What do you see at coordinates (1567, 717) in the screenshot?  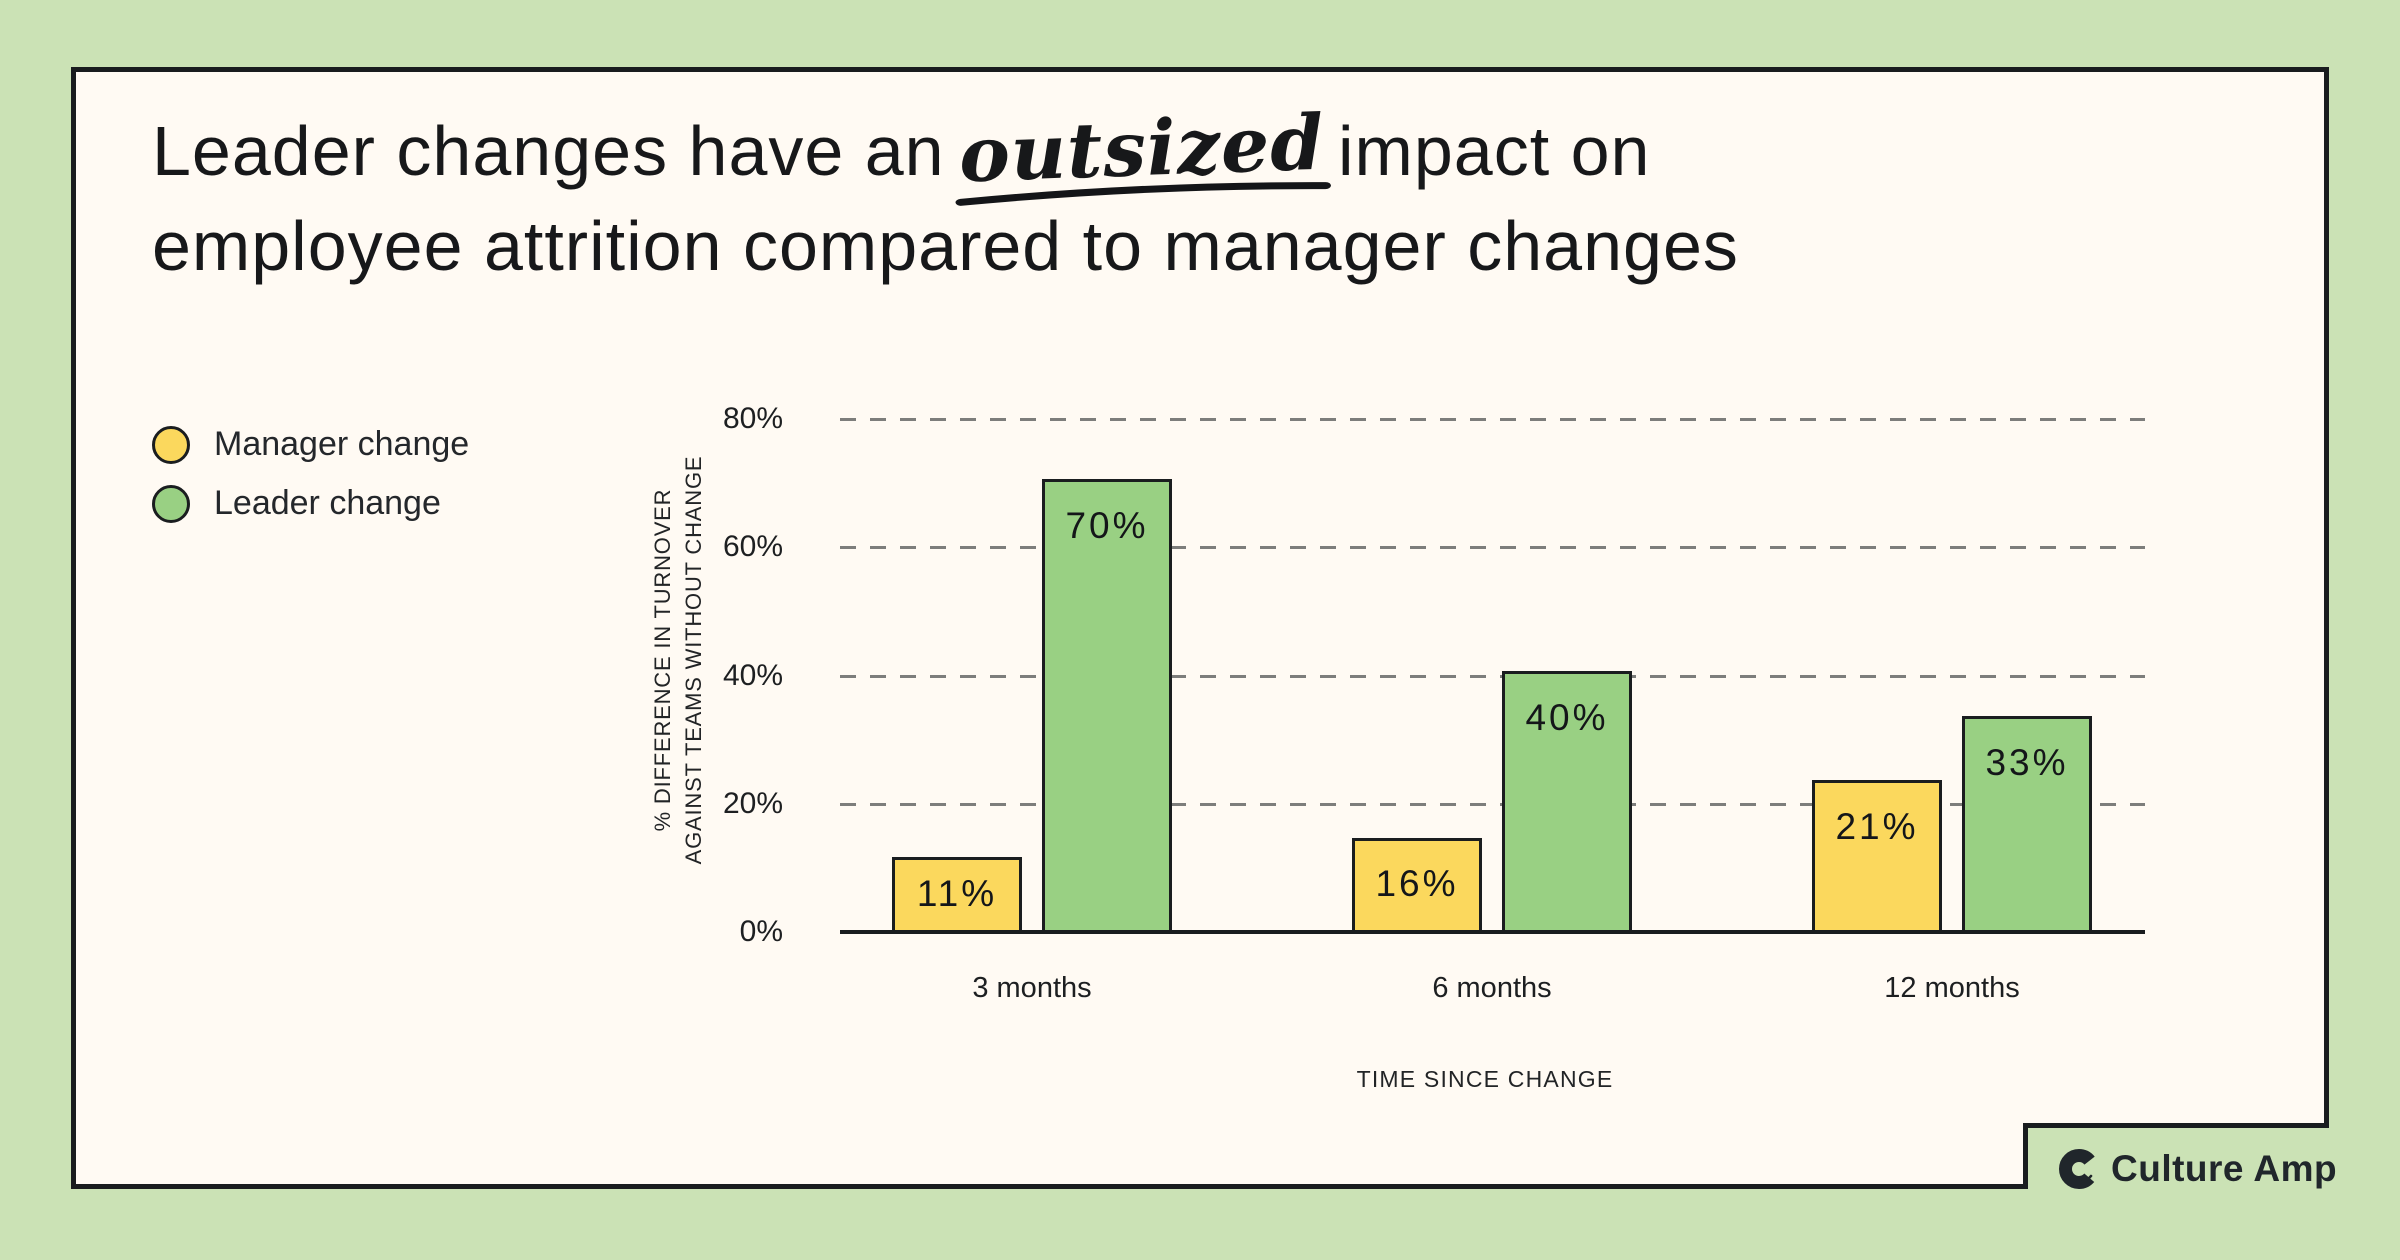 I see `bar-value-label: 40%` at bounding box center [1567, 717].